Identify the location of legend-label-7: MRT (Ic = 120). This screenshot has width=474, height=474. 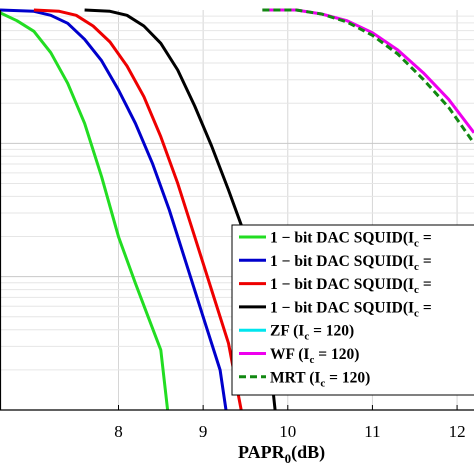
(320, 379).